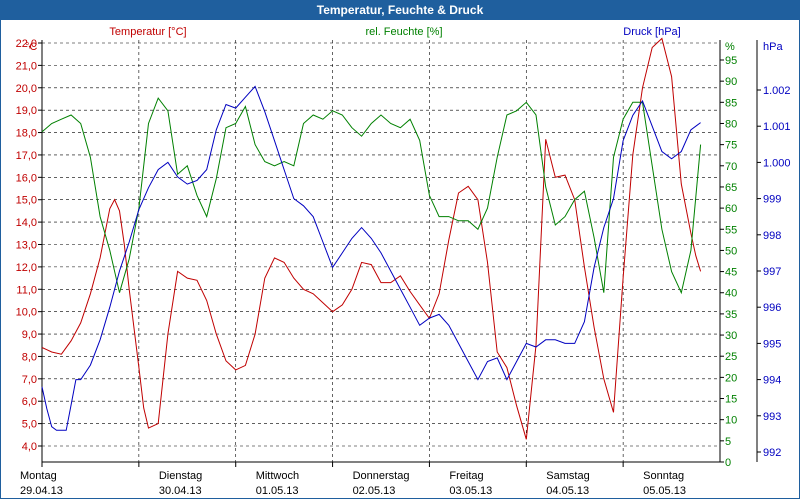  I want to click on humidity-tick-label: 10, so click(731, 421).